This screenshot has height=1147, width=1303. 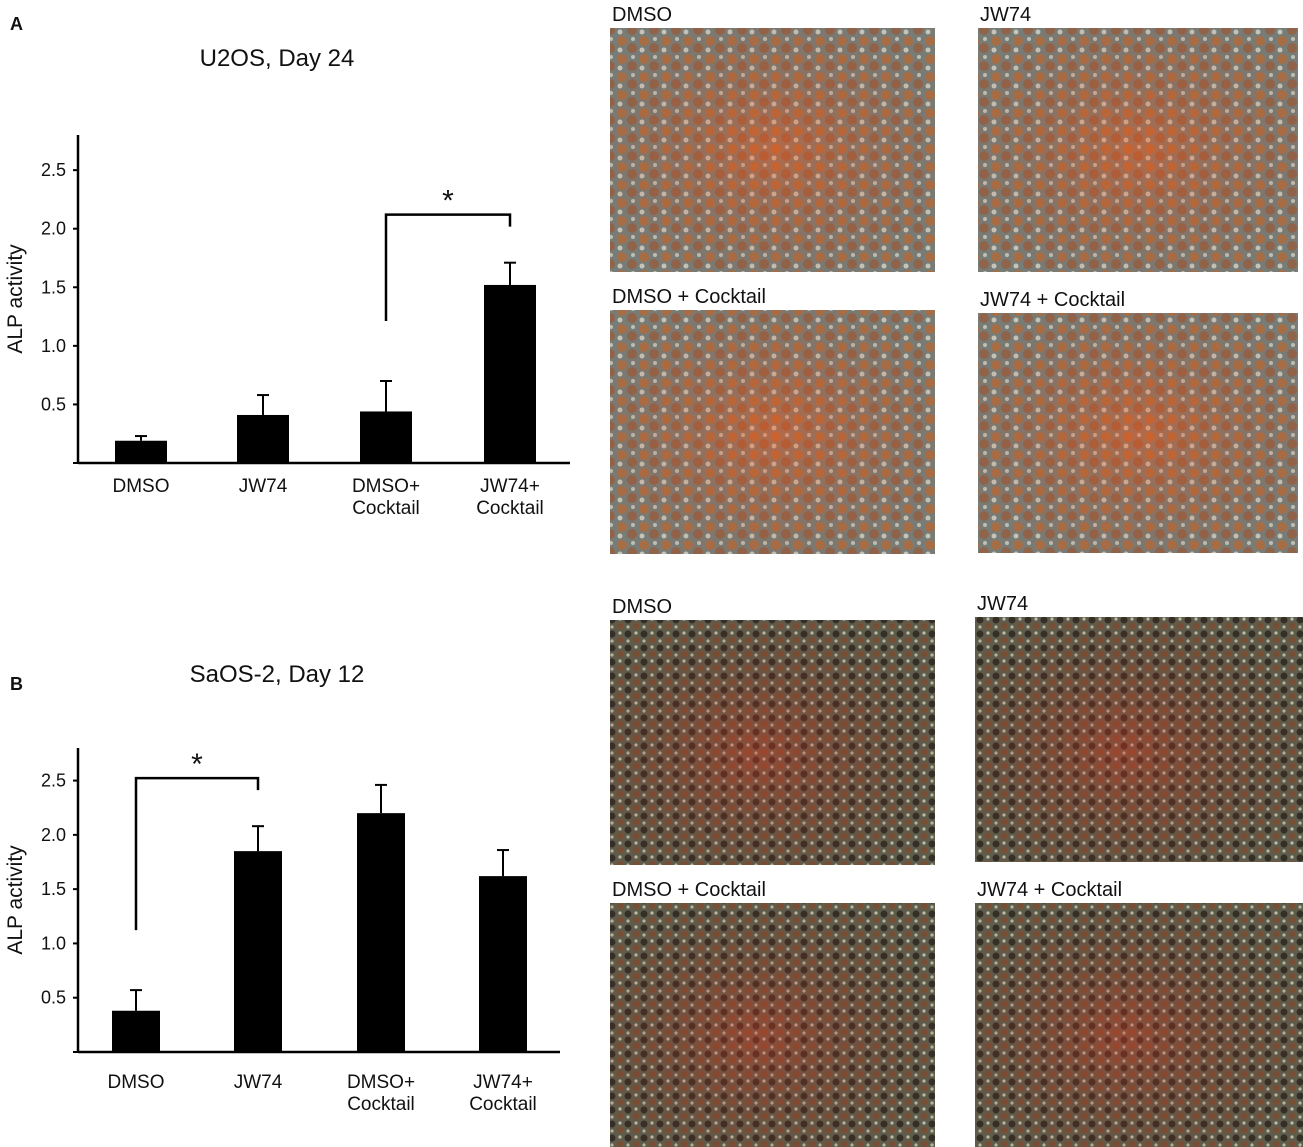 I want to click on chart-title: U2OS, Day 24, so click(x=277, y=58).